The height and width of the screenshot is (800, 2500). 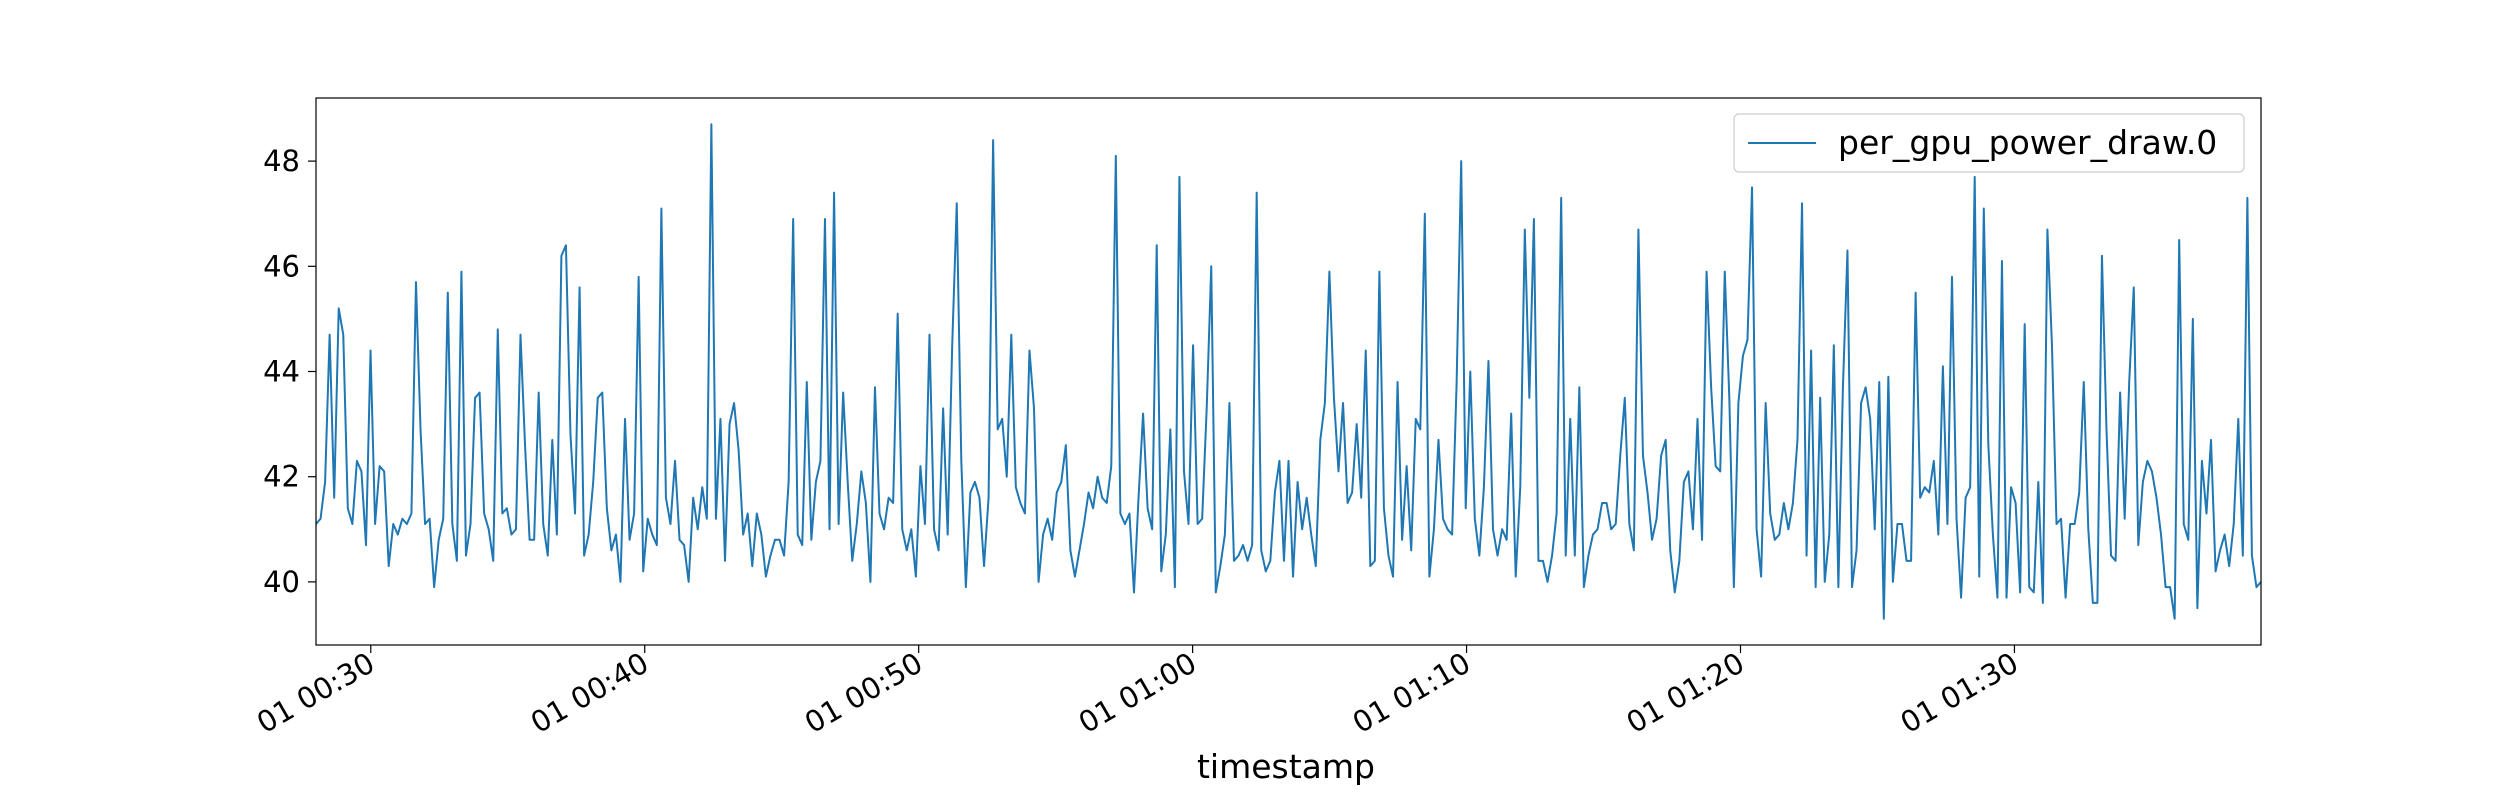 I want to click on y-axis: 40 42 44 46 48, so click(x=289, y=371).